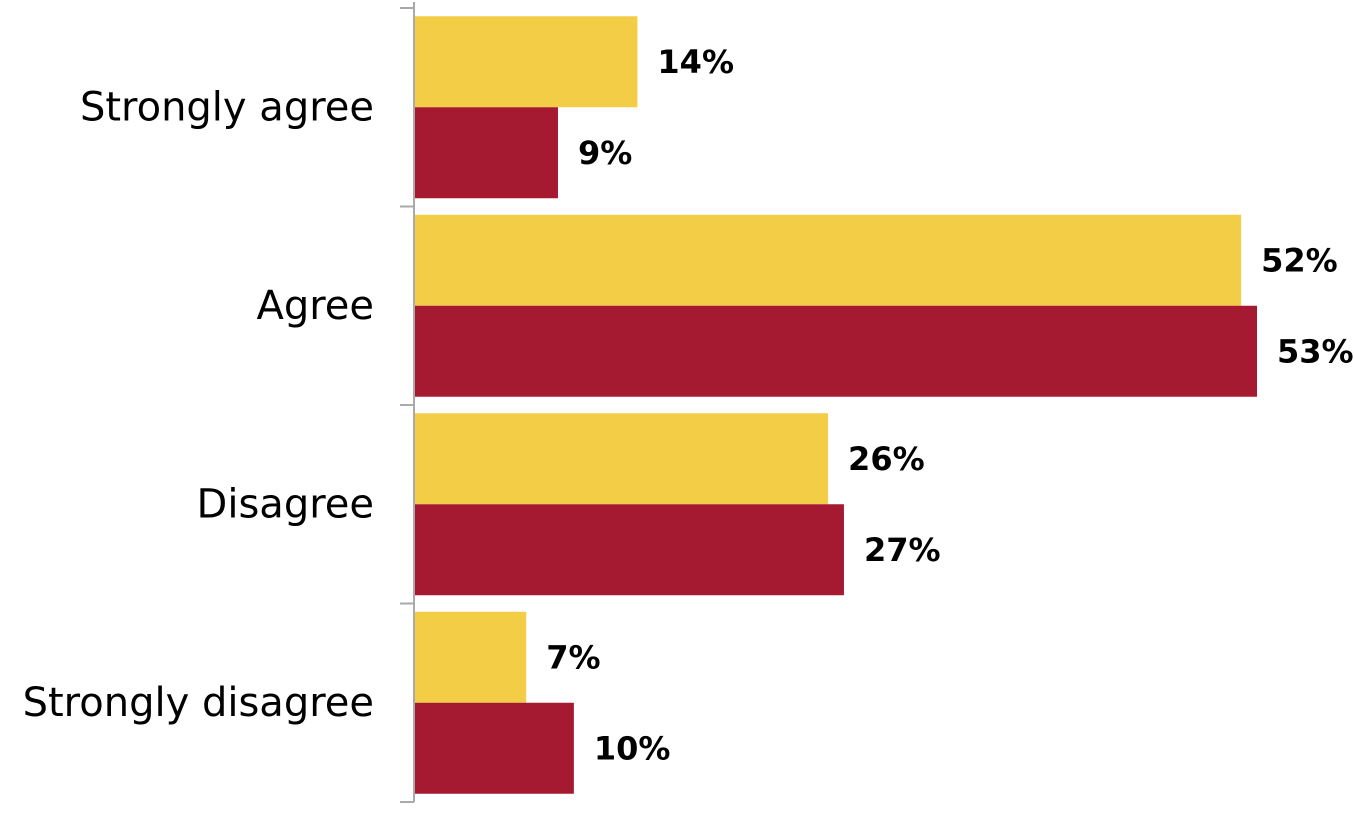 This screenshot has height=814, width=1354. What do you see at coordinates (695, 62) in the screenshot?
I see `value-label-strongly-agree-series-1: 14%` at bounding box center [695, 62].